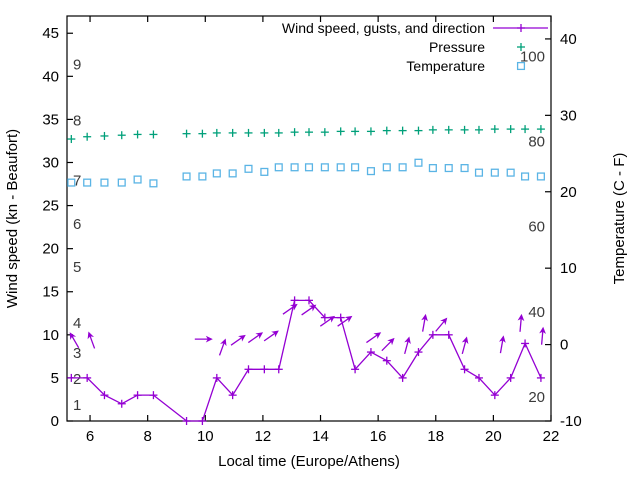  What do you see at coordinates (205, 436) in the screenshot?
I see `x-tick-label: 10` at bounding box center [205, 436].